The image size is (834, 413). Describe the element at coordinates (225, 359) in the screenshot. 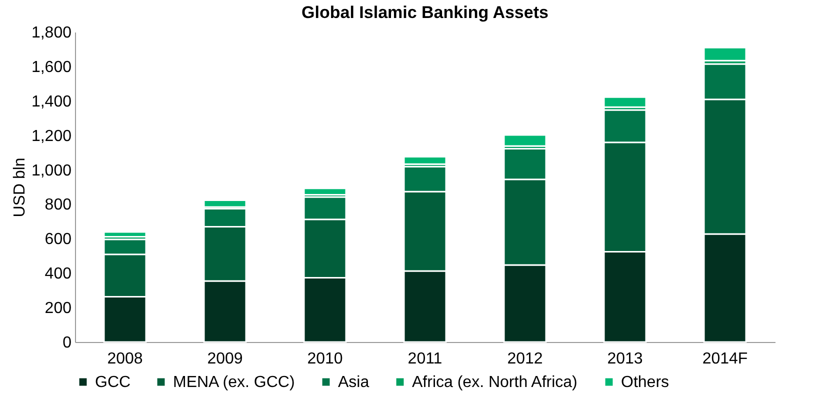

I see `x-tick-label: 2009` at that location.